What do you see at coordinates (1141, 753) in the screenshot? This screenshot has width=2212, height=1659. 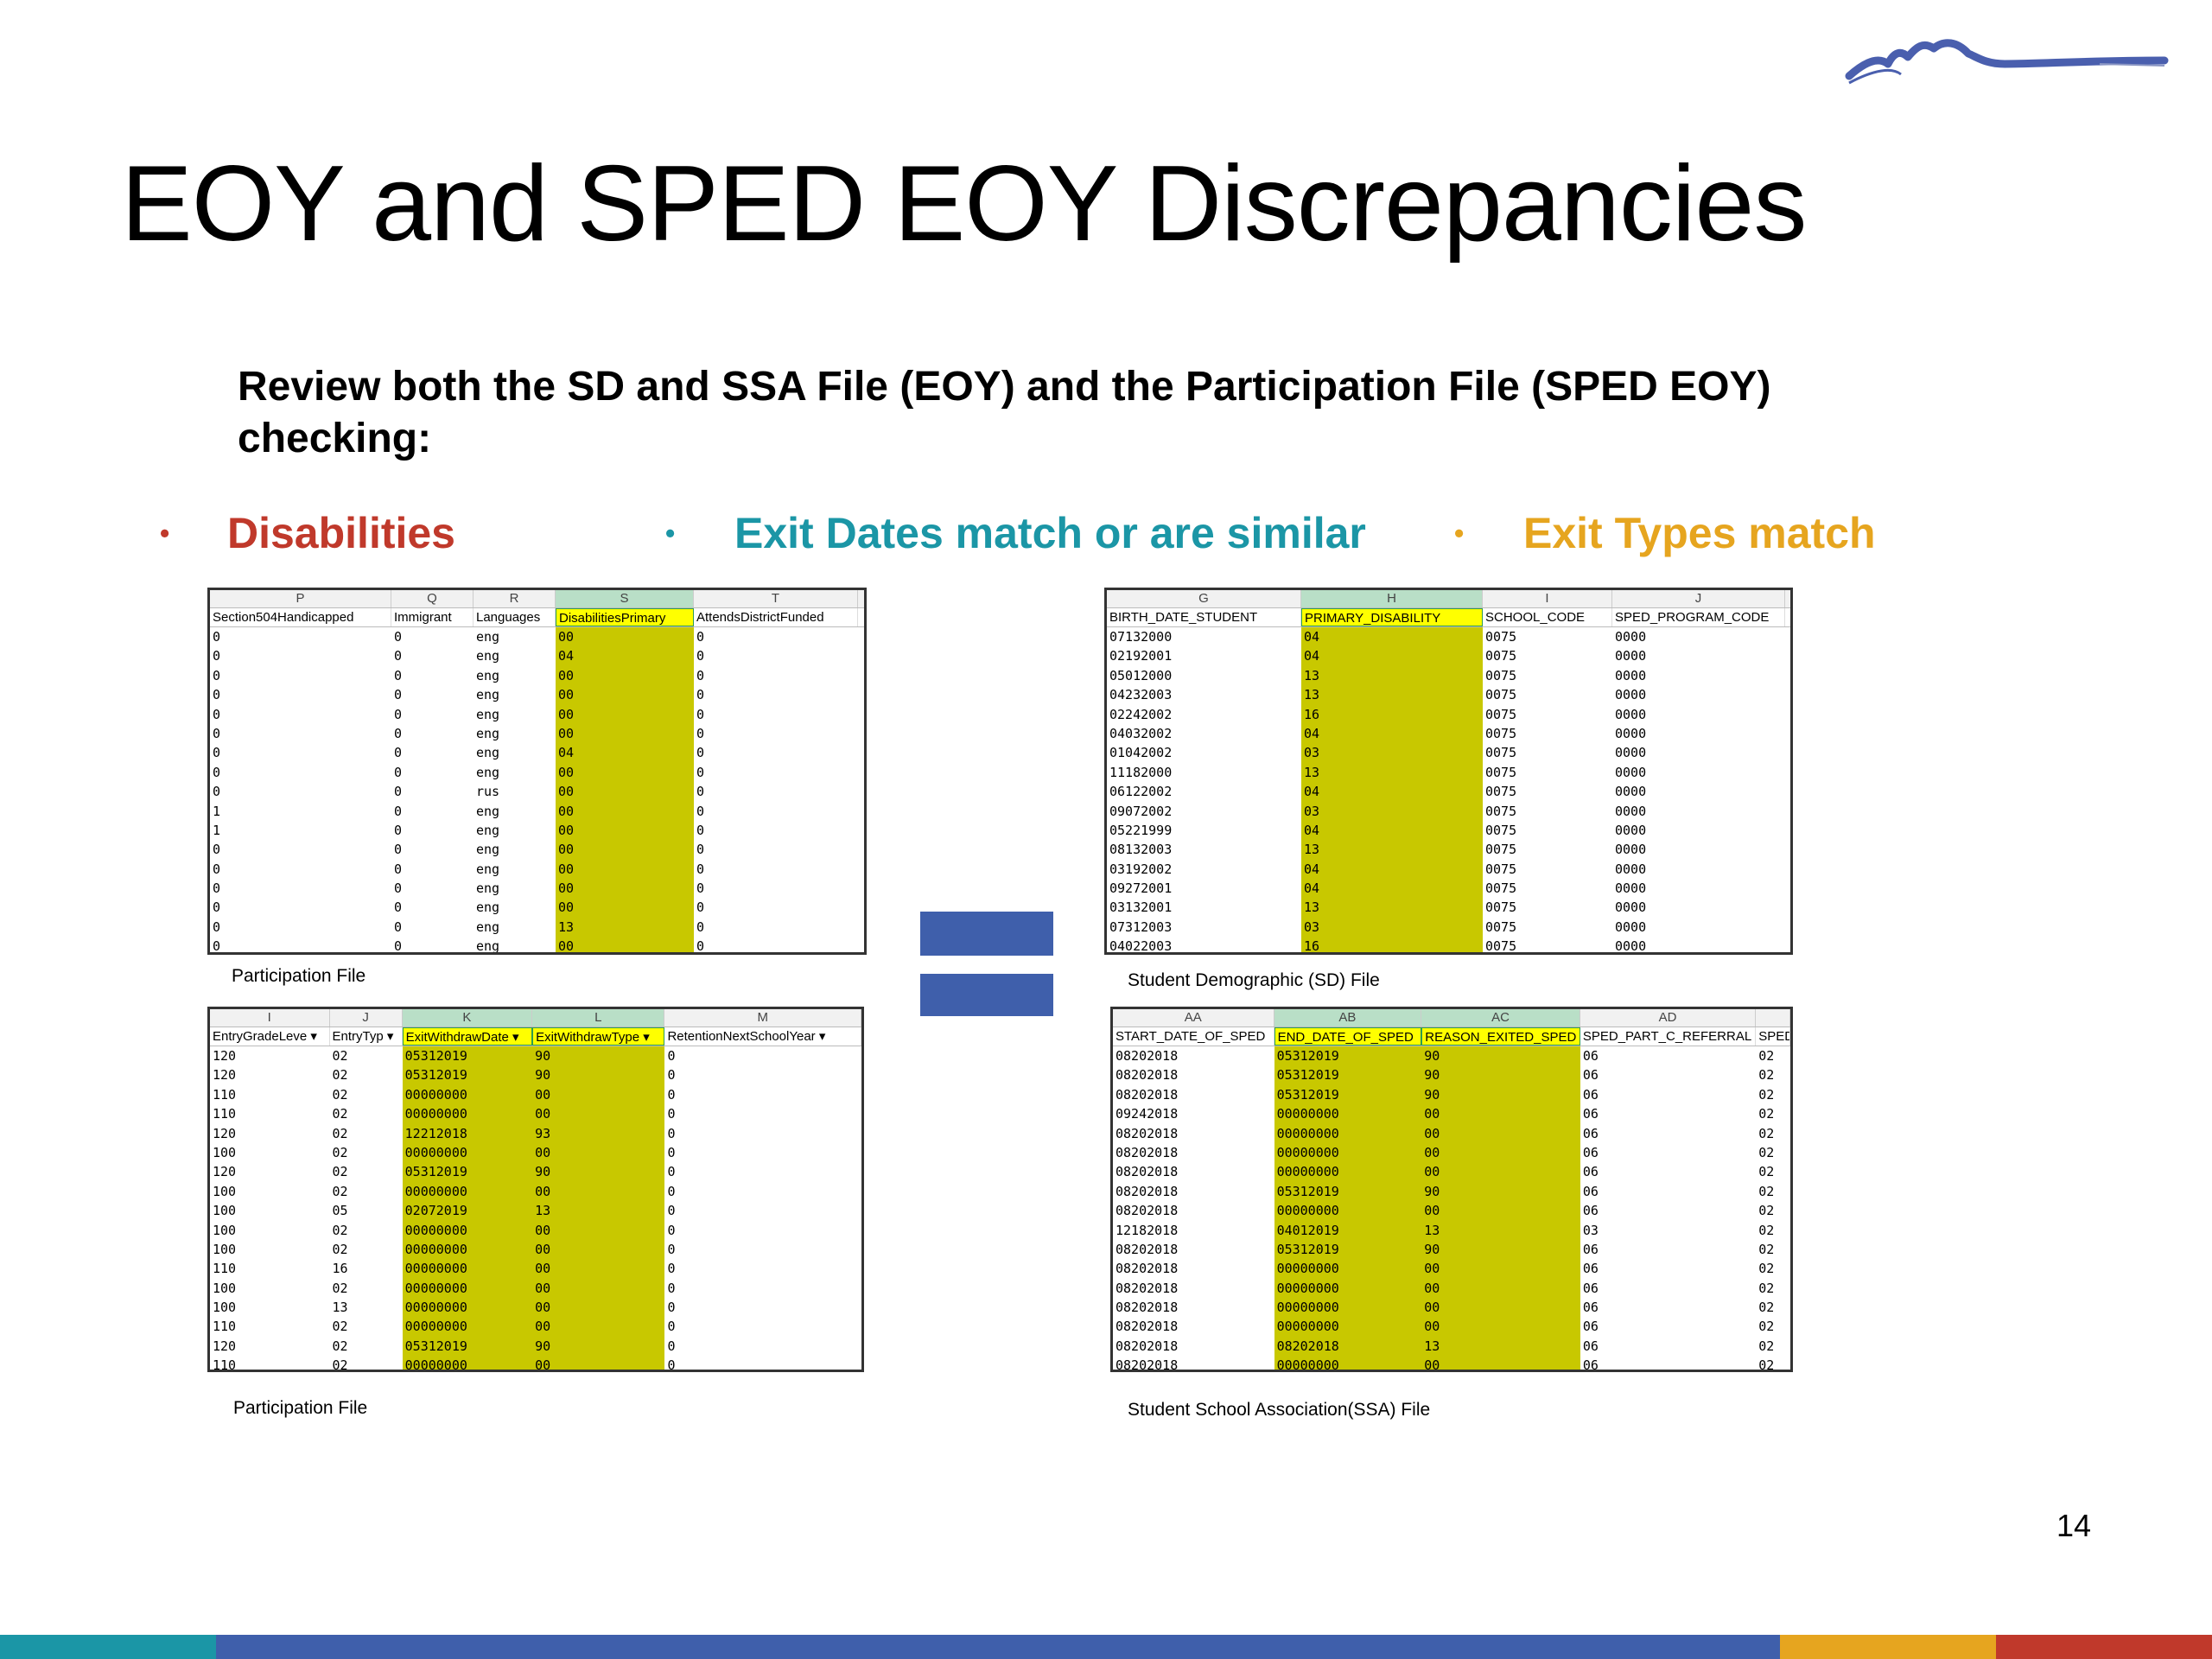 I see `table-cell: 01042002` at bounding box center [1141, 753].